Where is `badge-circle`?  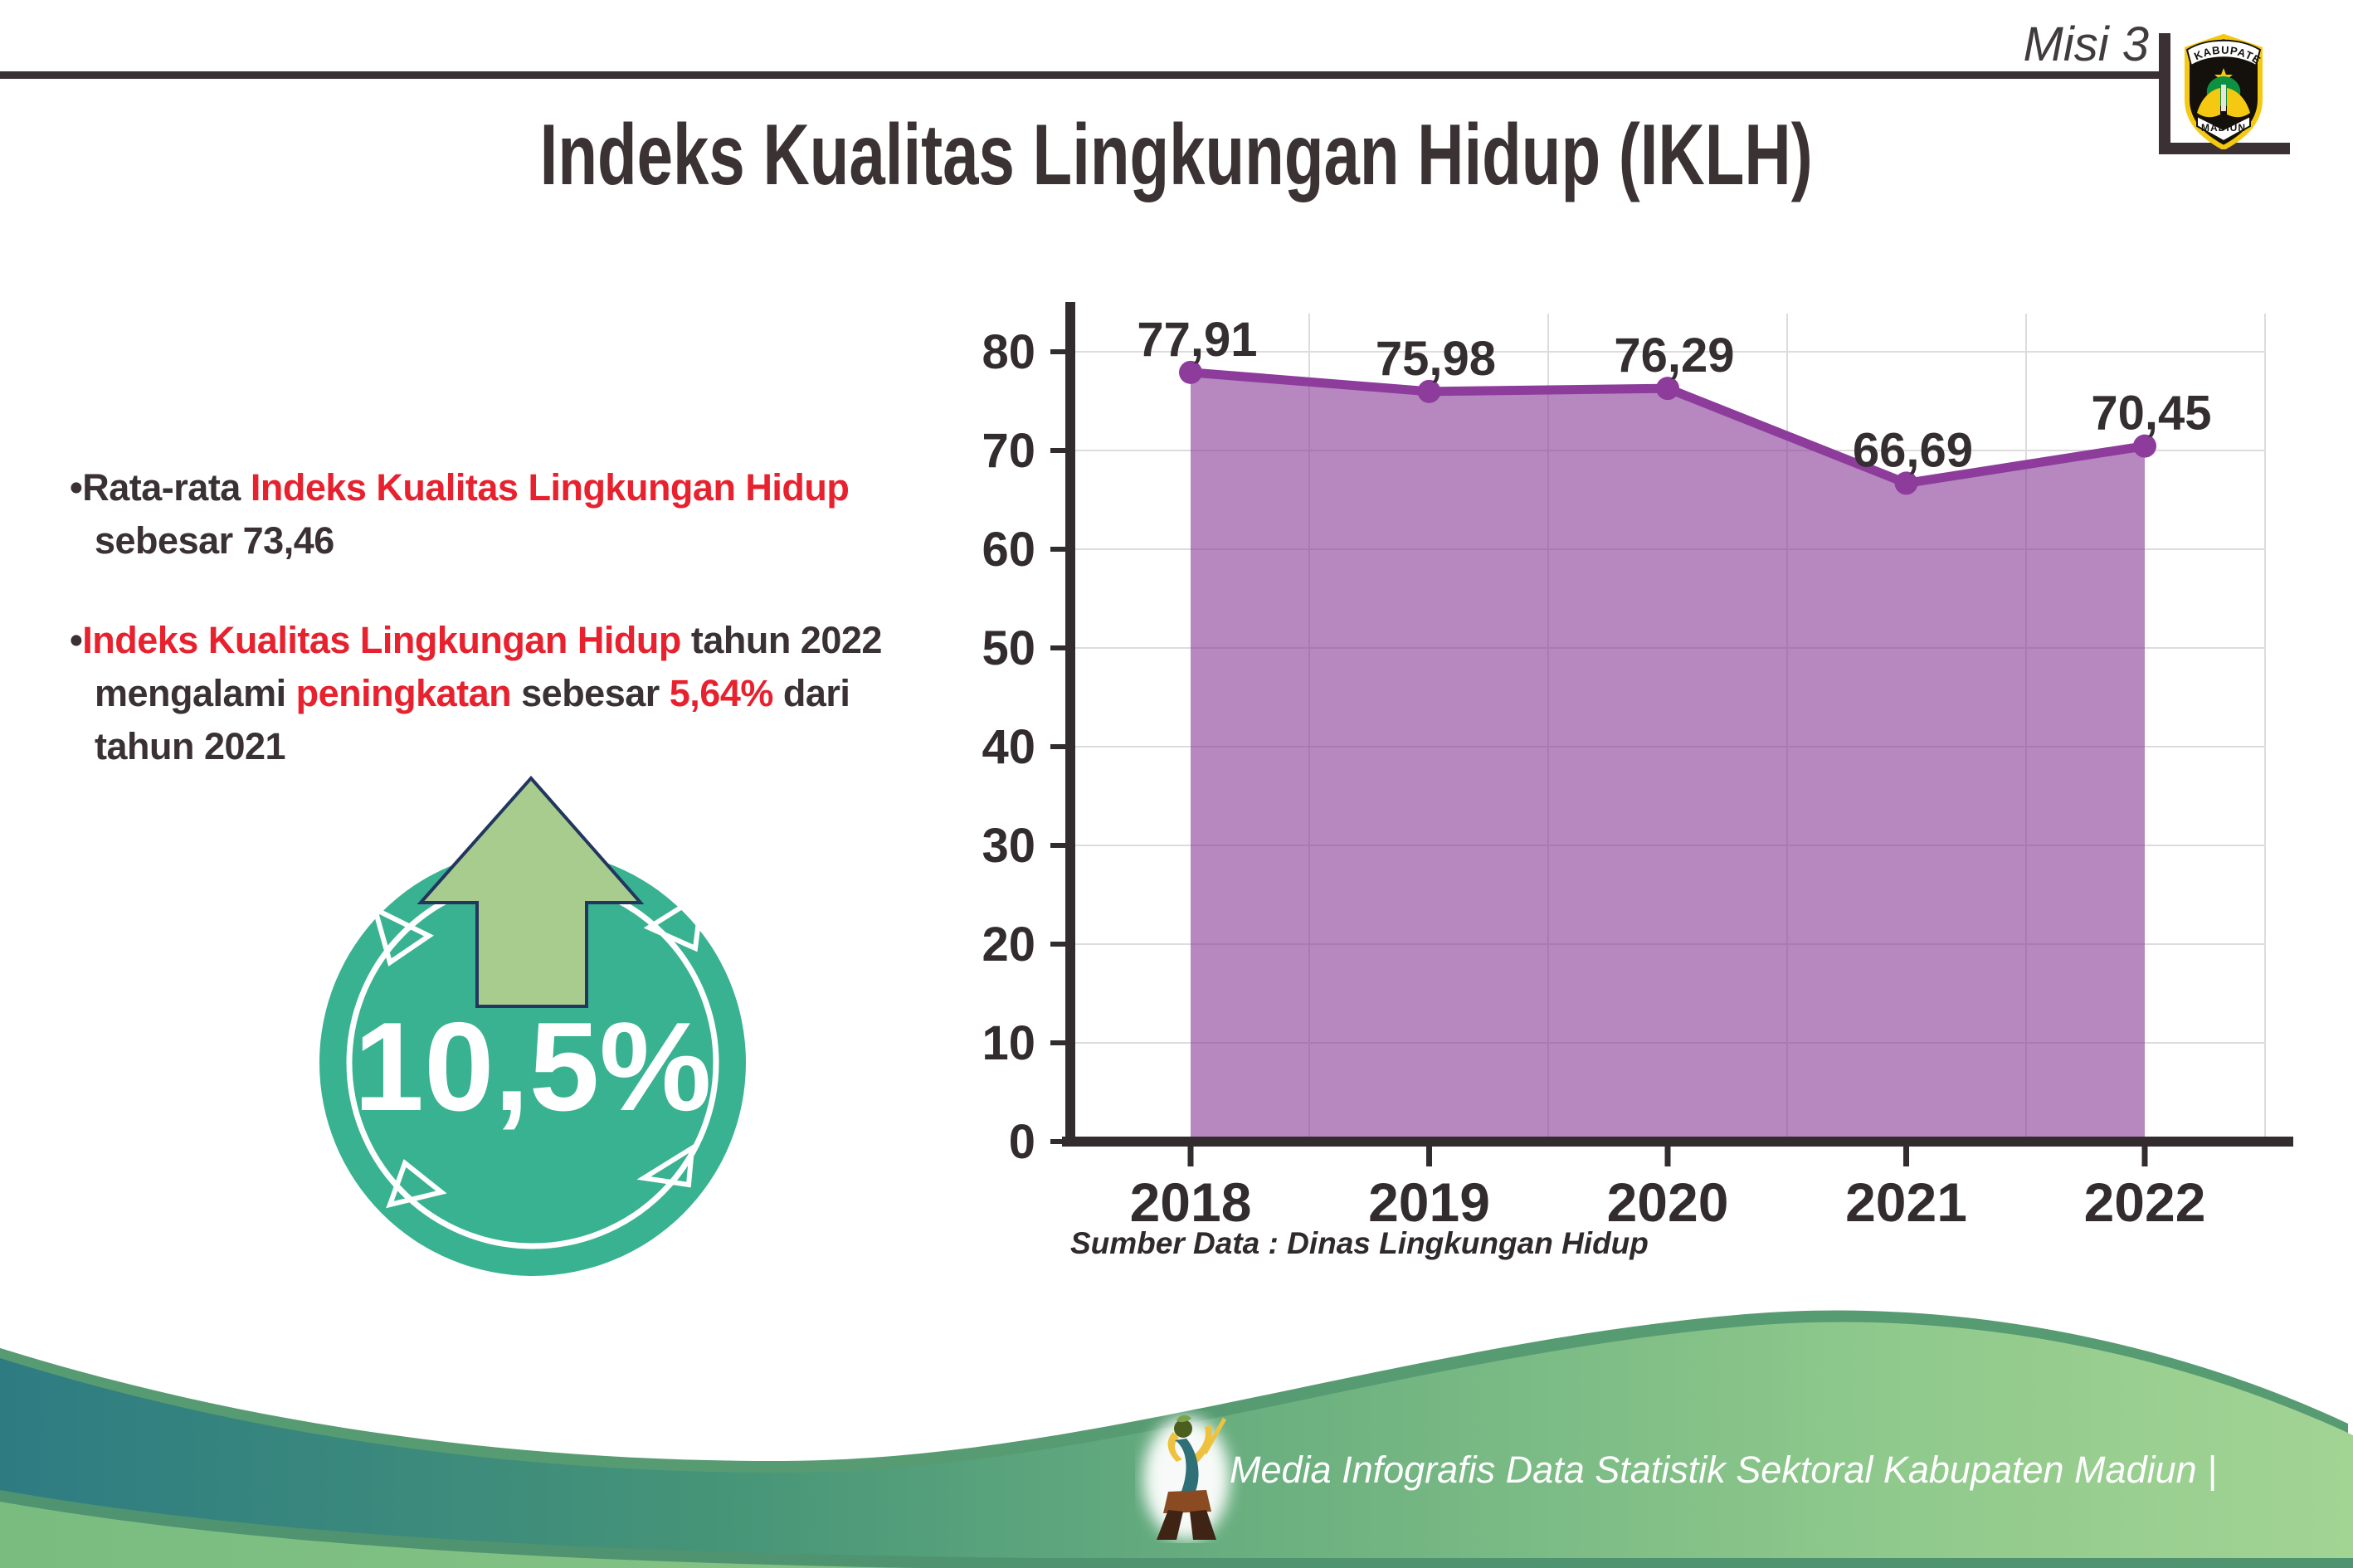 badge-circle is located at coordinates (532, 1063).